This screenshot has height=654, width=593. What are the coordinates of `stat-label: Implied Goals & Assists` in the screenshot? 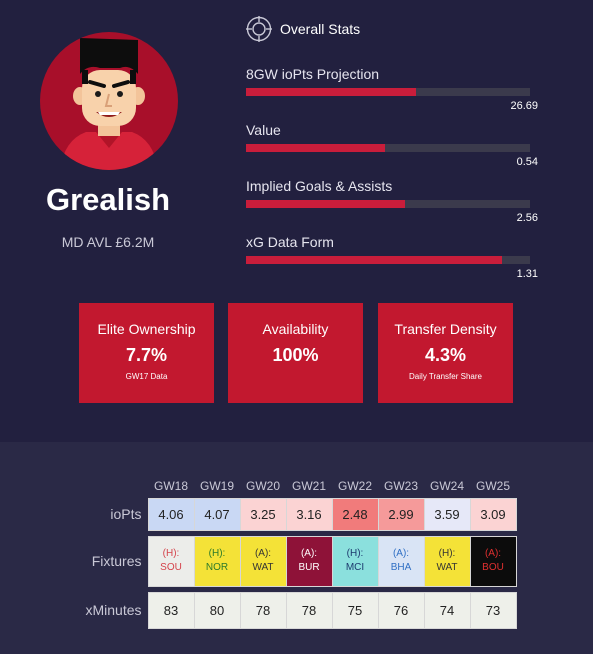 It's located at (319, 186).